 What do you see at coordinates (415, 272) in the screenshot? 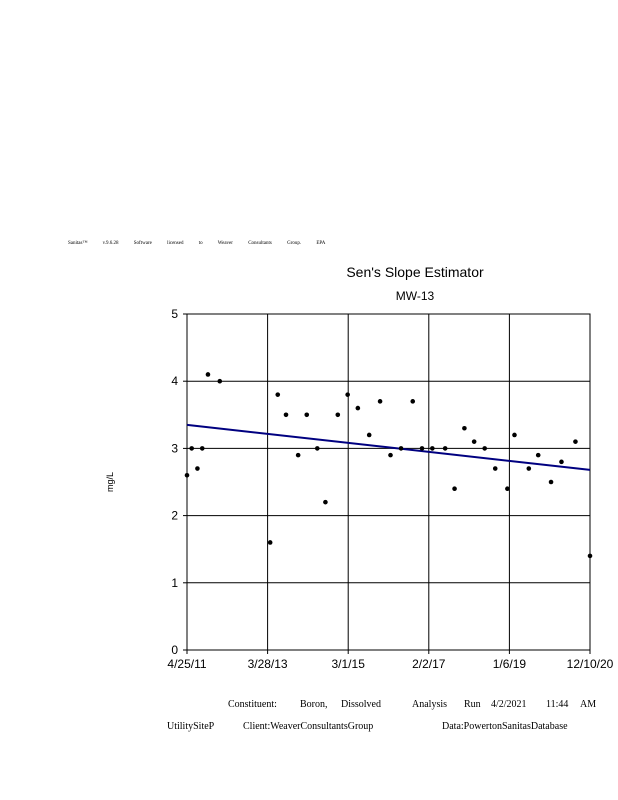
I see `chart-title: Sen's Slope Estimator` at bounding box center [415, 272].